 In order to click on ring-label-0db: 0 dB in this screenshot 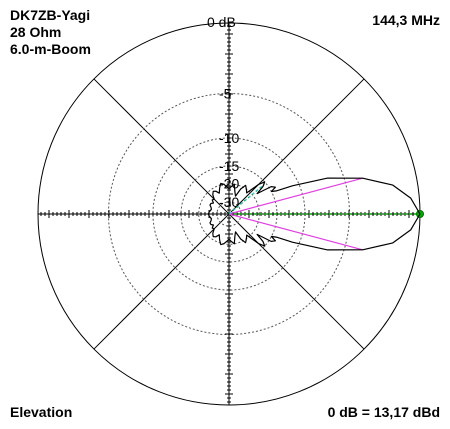, I will do `click(221, 22)`.